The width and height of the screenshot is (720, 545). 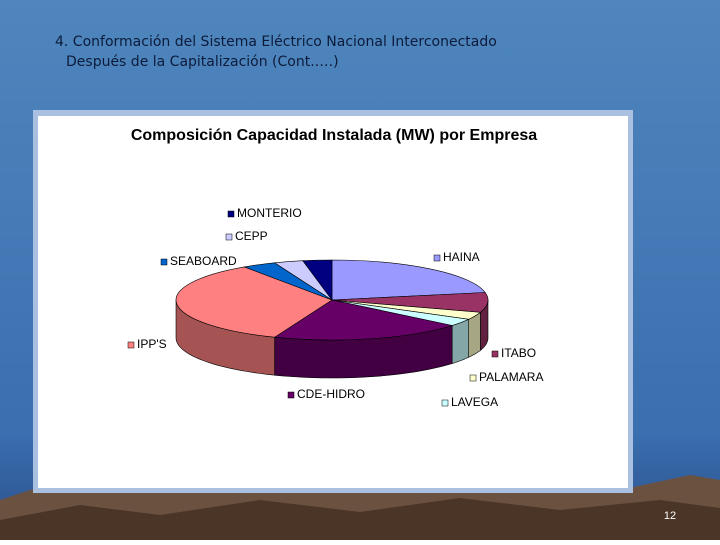 I want to click on slide-subtitle: Después de la Capitalización (Cont.….), so click(x=202, y=62).